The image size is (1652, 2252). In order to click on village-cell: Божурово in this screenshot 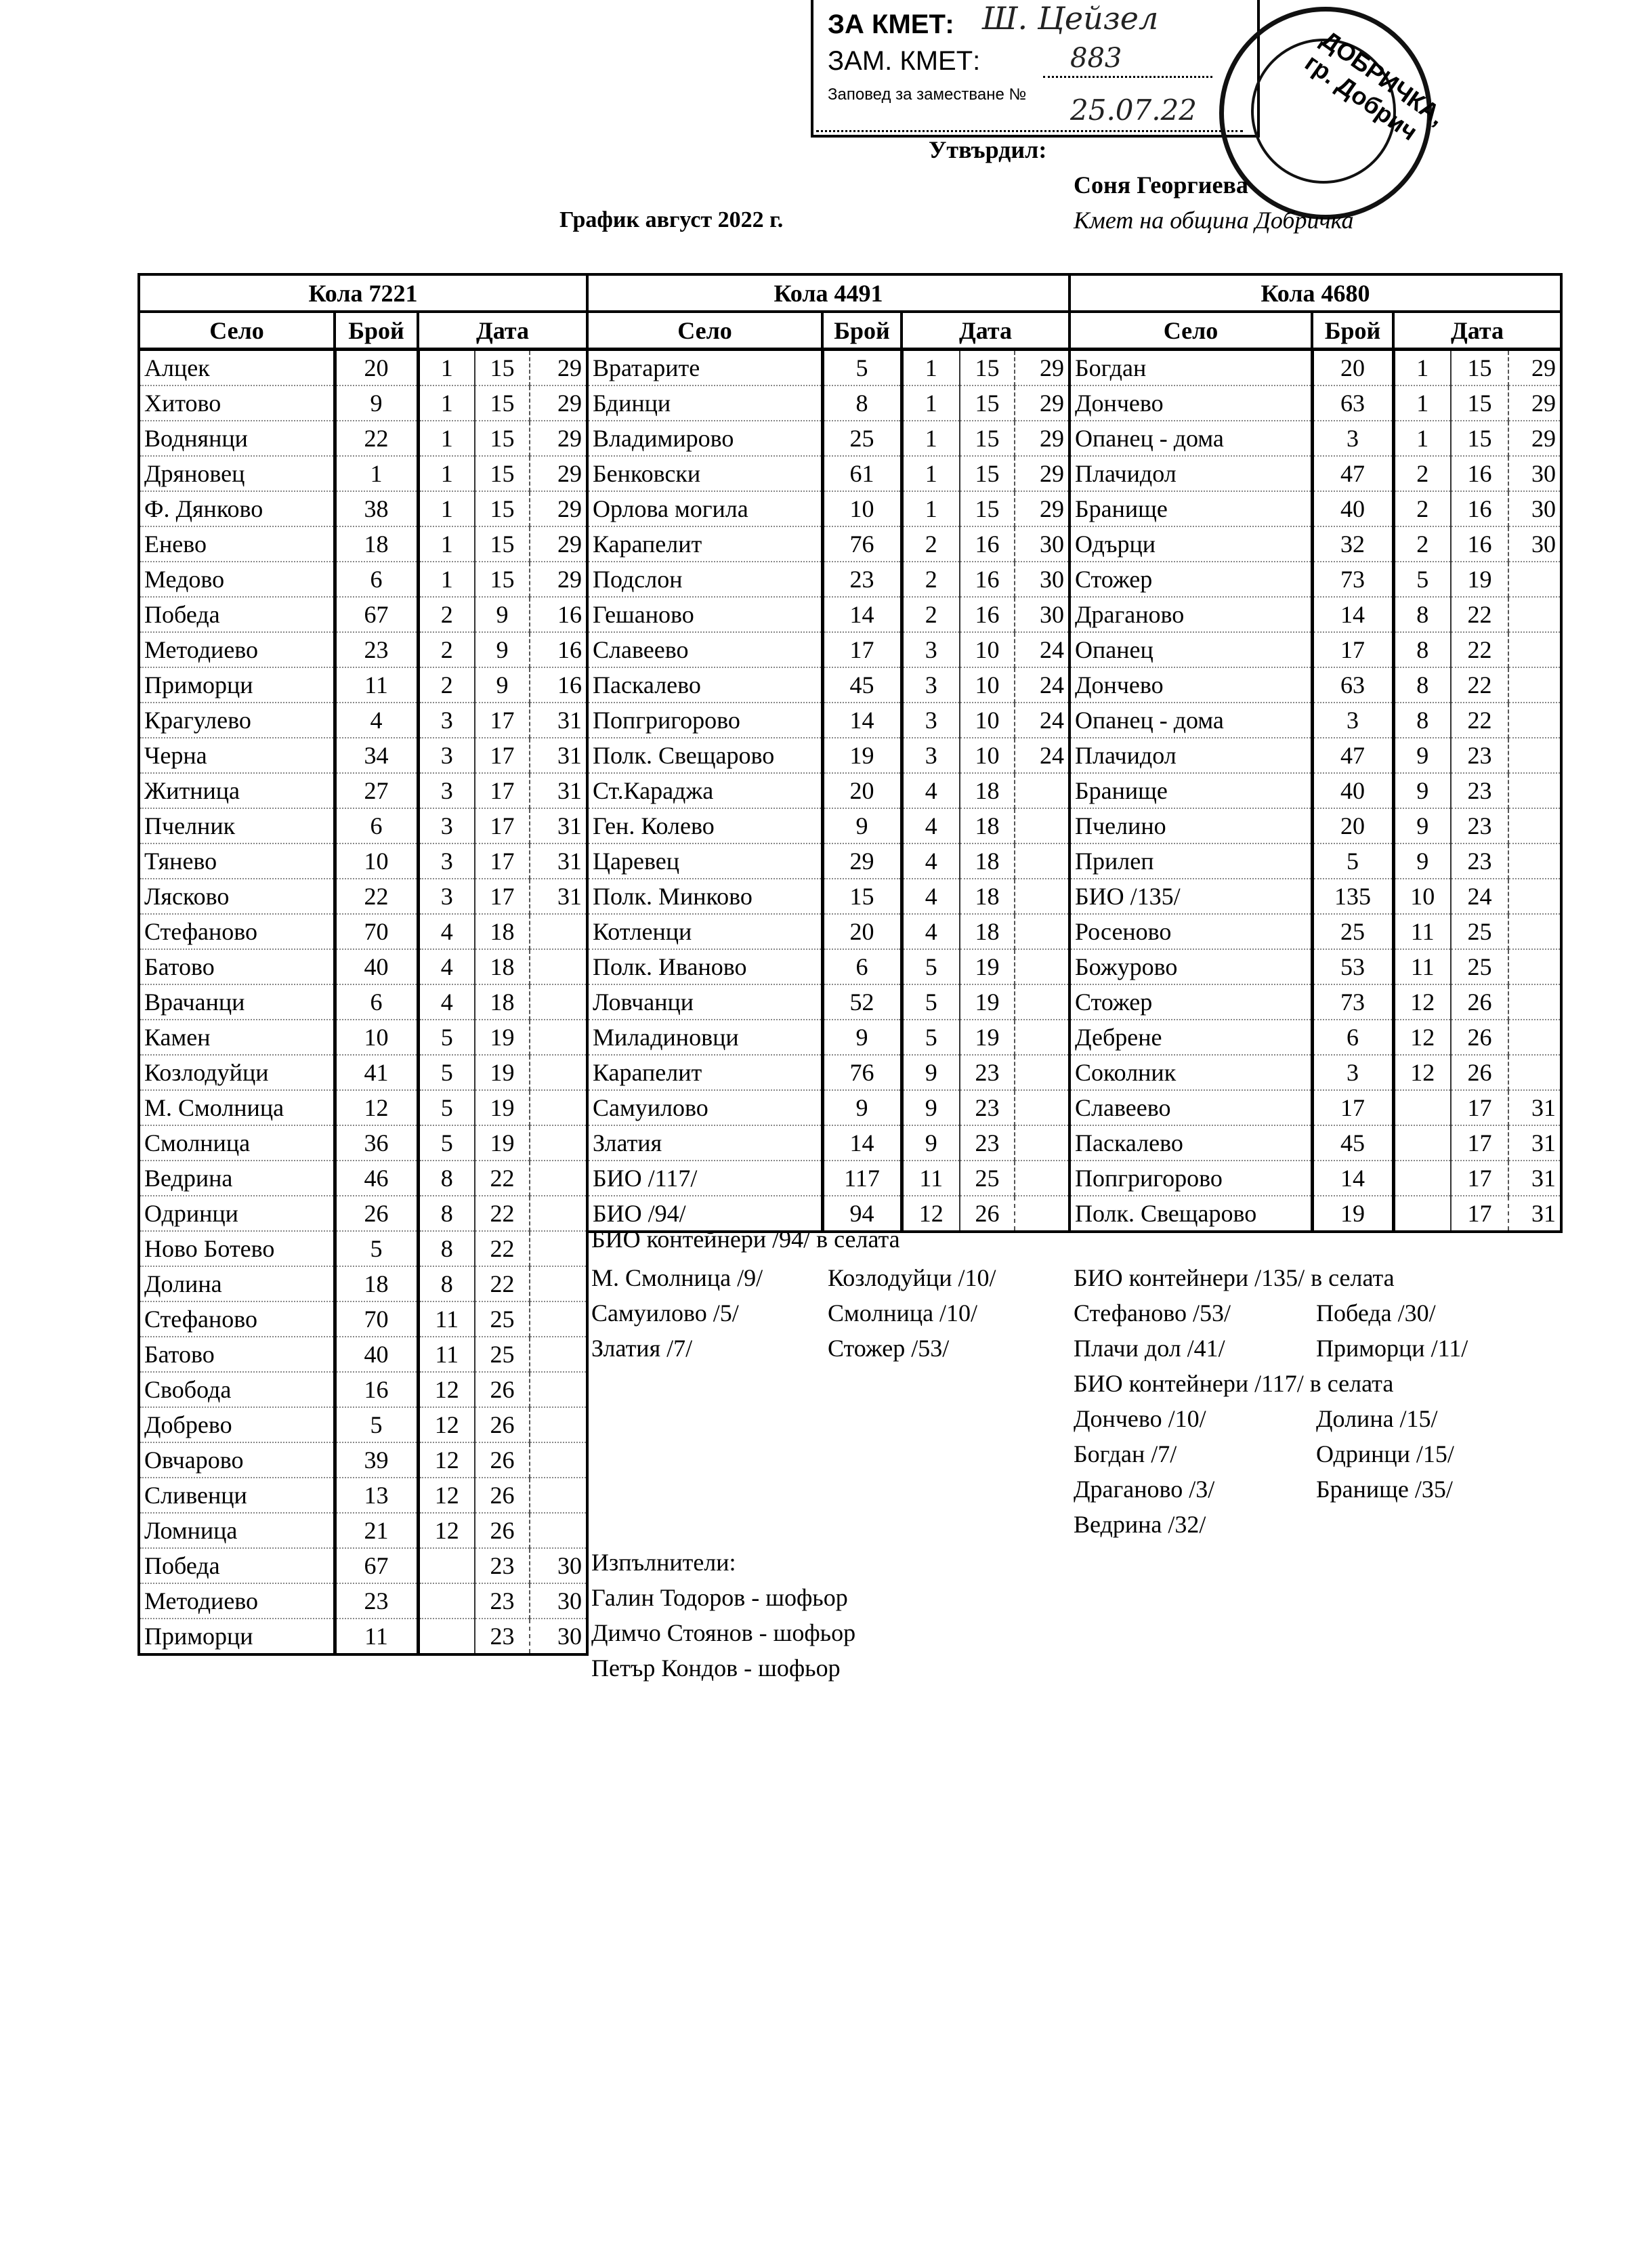, I will do `click(1190, 967)`.